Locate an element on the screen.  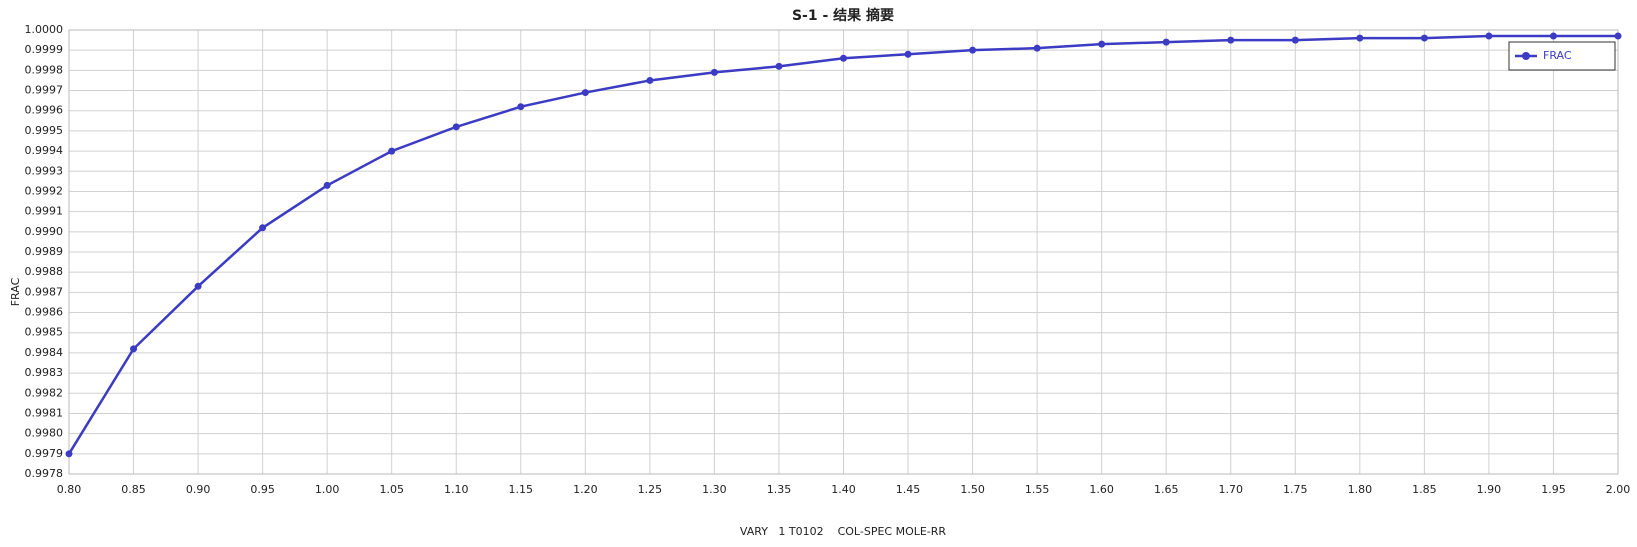
x-tick-label: 1.50 is located at coordinates (972, 489).